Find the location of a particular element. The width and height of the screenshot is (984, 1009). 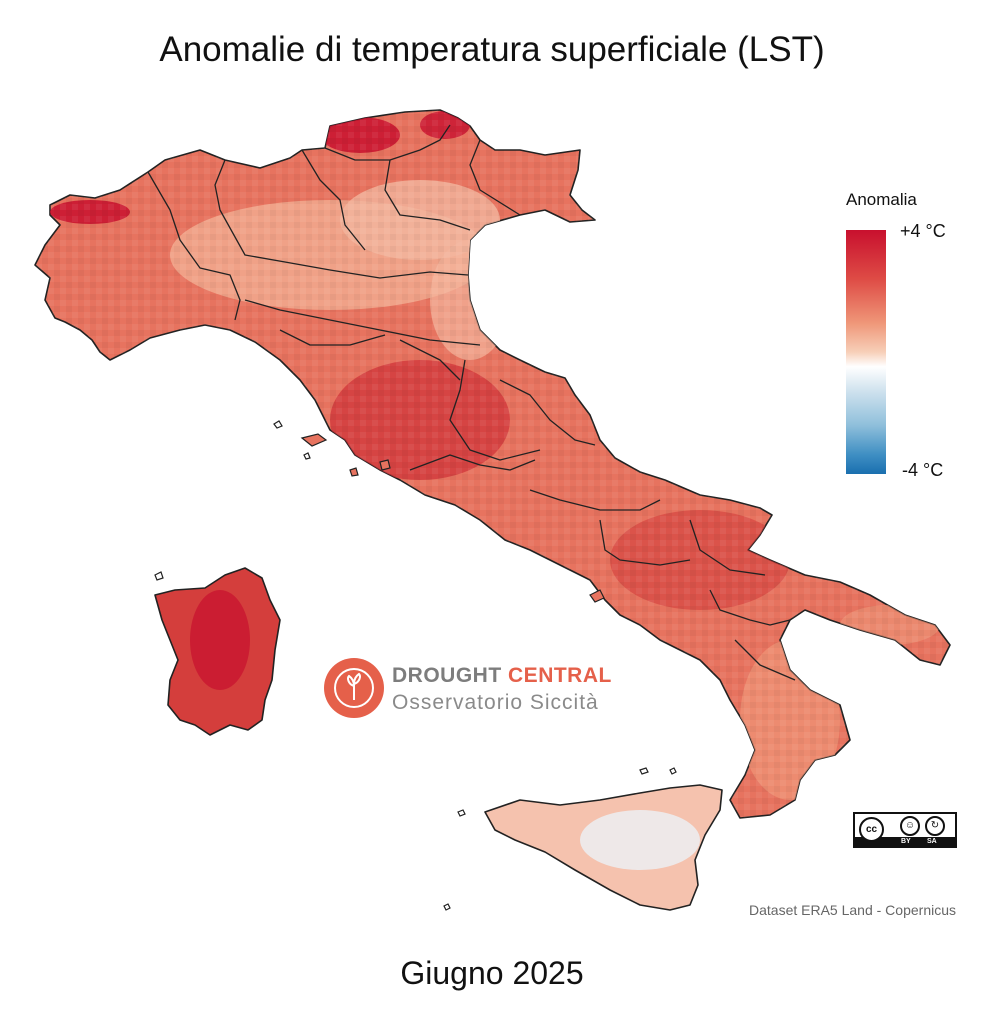

logo-tagline: Osservatorio Siccità is located at coordinates (495, 702).